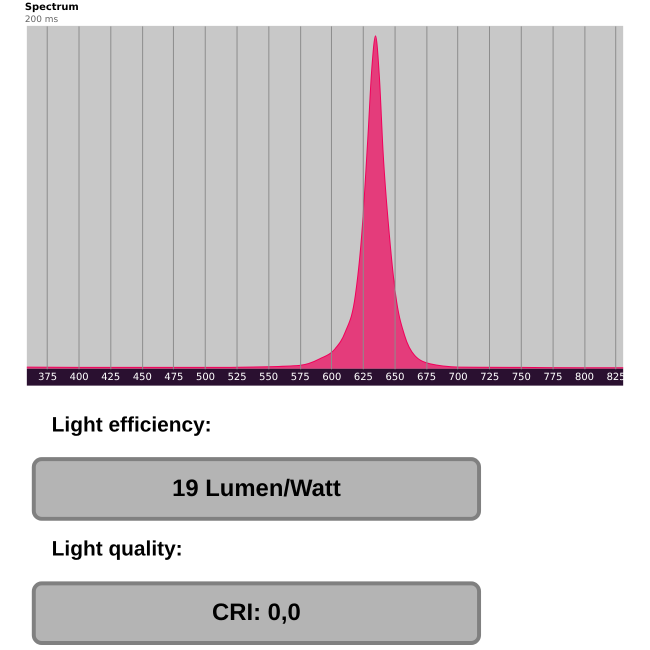 The height and width of the screenshot is (650, 650). I want to click on x-tick-label: 450, so click(142, 378).